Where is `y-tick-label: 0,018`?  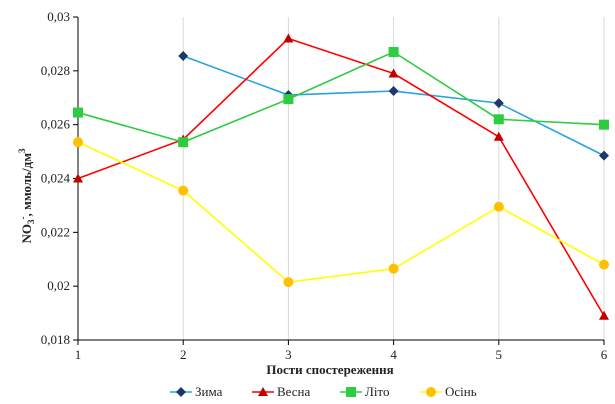
y-tick-label: 0,018 is located at coordinates (55, 339).